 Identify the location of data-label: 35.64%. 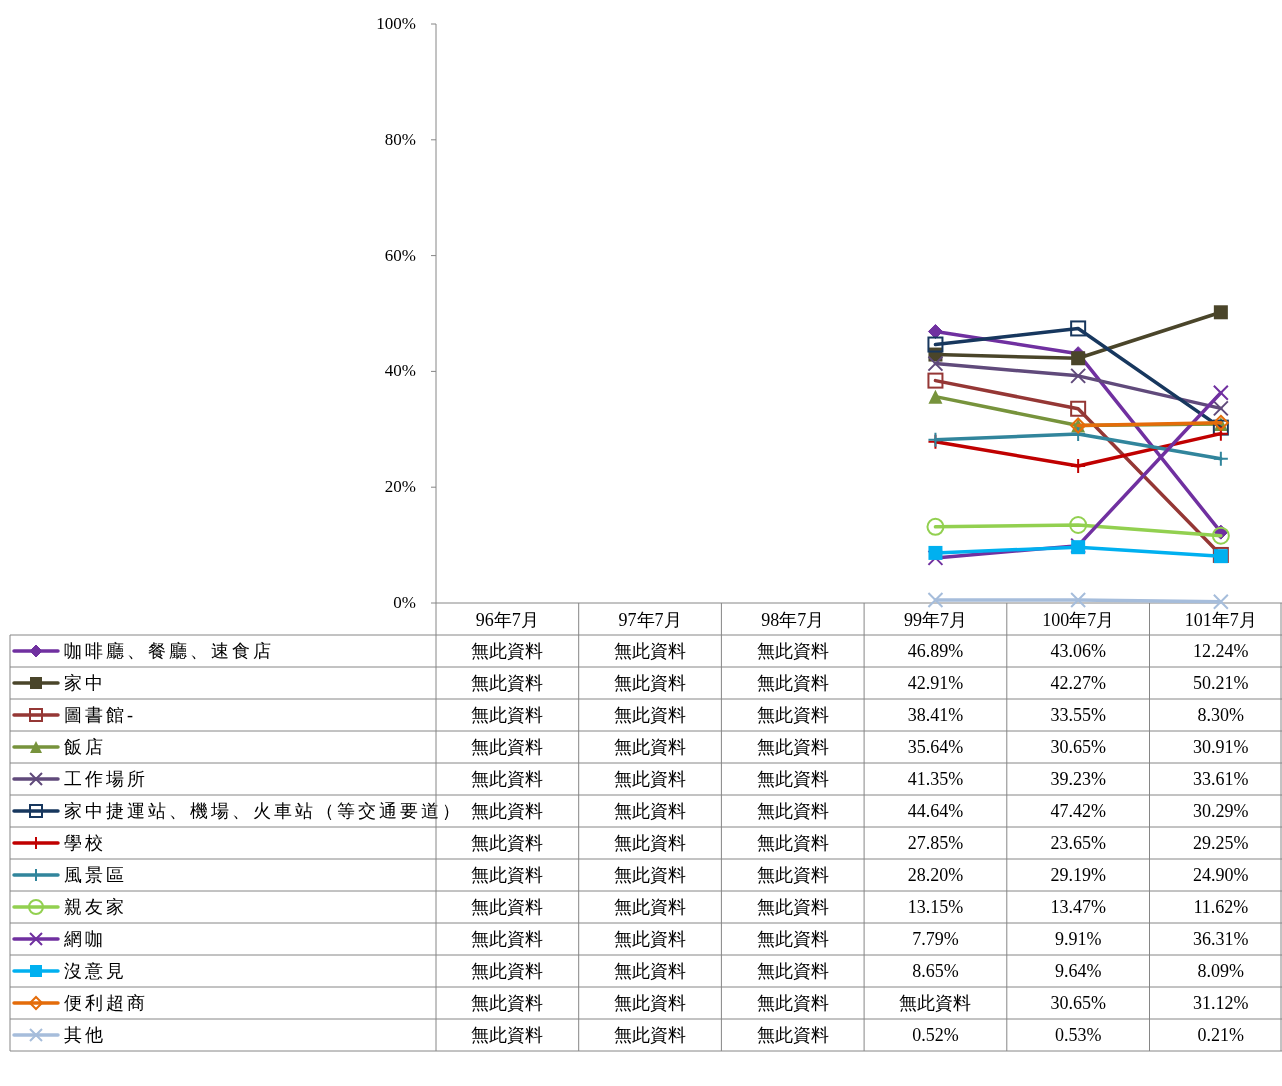
(935, 747).